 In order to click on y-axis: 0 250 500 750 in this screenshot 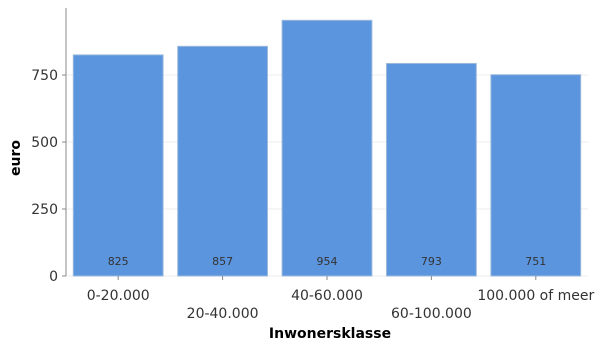, I will do `click(49, 146)`.